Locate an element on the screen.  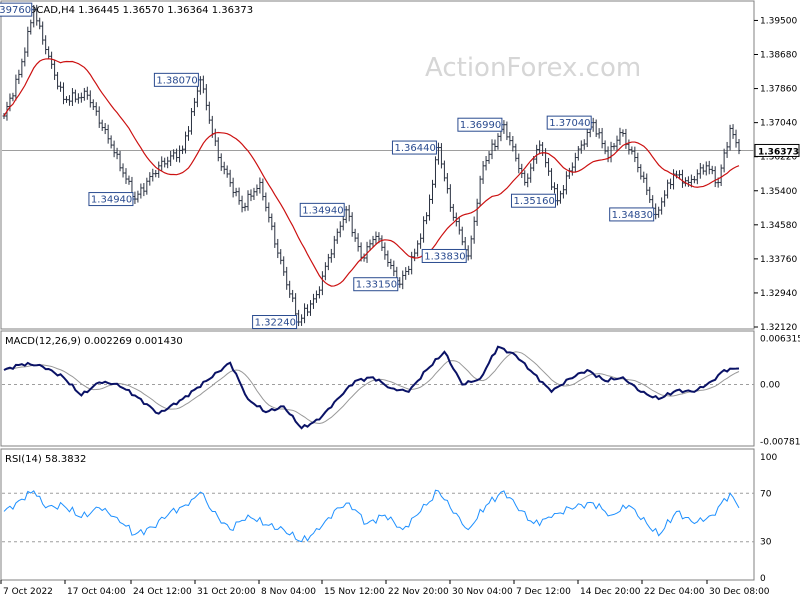
annotation-label: 1.36440 is located at coordinates (414, 148).